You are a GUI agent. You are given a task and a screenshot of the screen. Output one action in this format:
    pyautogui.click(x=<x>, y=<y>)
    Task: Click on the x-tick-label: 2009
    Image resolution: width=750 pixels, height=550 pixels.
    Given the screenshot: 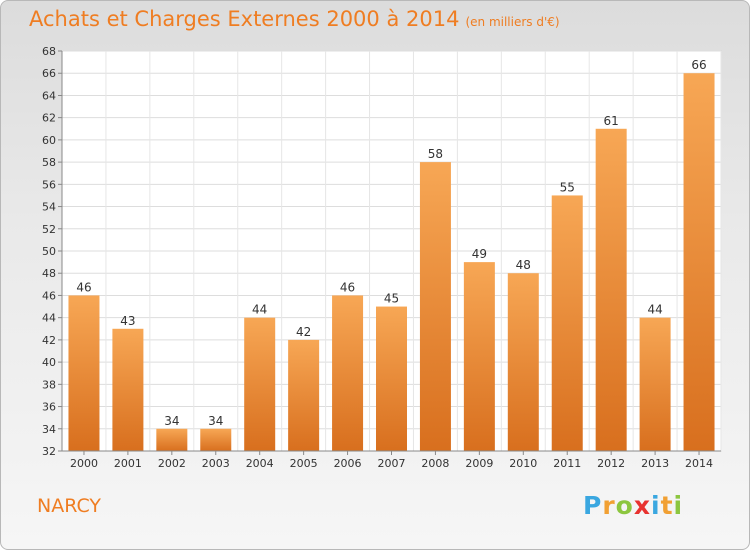 What is the action you would take?
    pyautogui.click(x=479, y=463)
    